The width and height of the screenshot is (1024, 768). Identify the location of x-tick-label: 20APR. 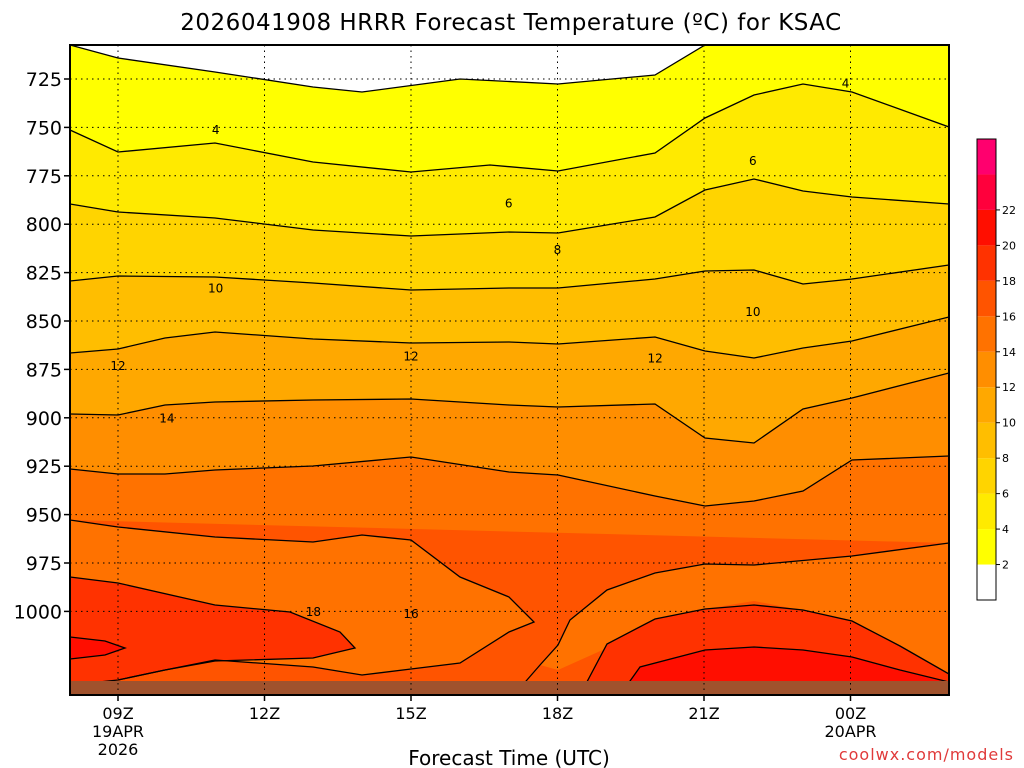
(850, 731).